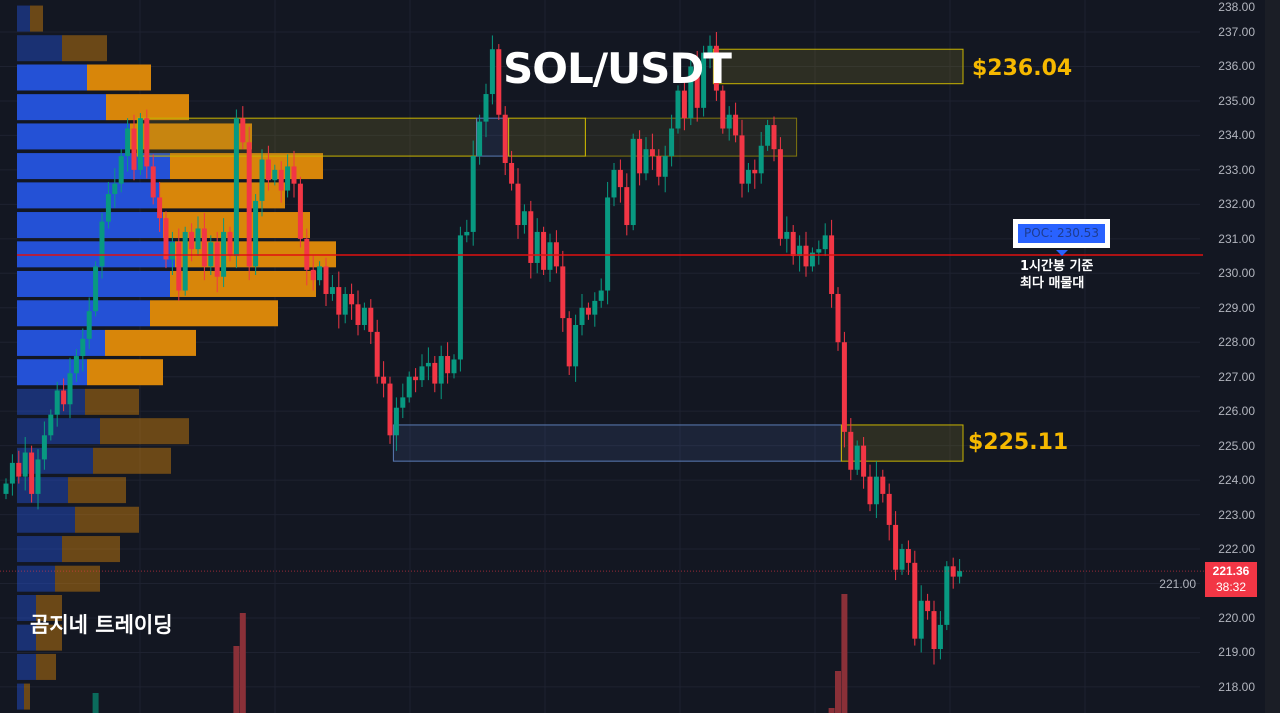 This screenshot has height=713, width=1280. Describe the element at coordinates (1272, 356) in the screenshot. I see `price-axis-edge` at that location.